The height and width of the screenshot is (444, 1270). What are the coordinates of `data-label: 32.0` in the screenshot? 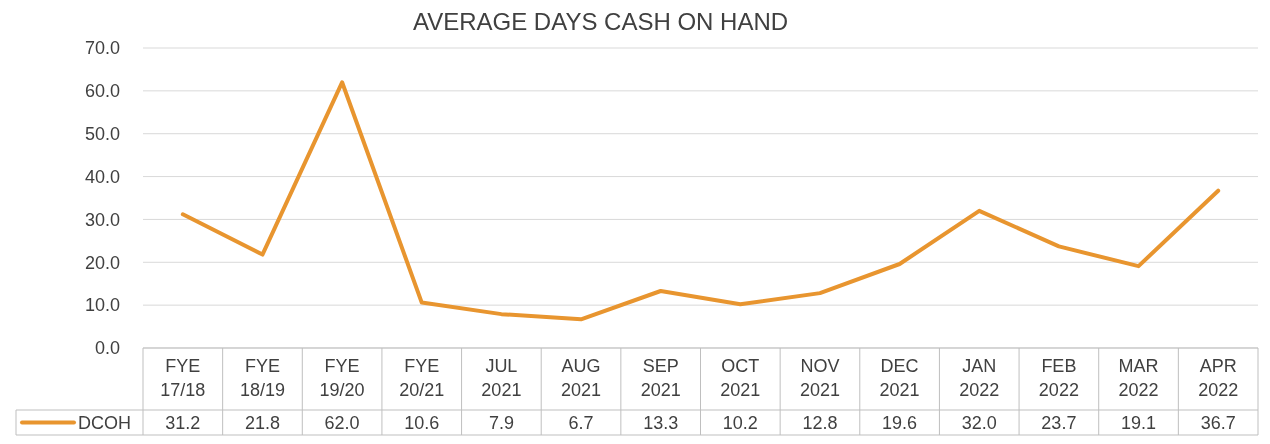 It's located at (979, 422).